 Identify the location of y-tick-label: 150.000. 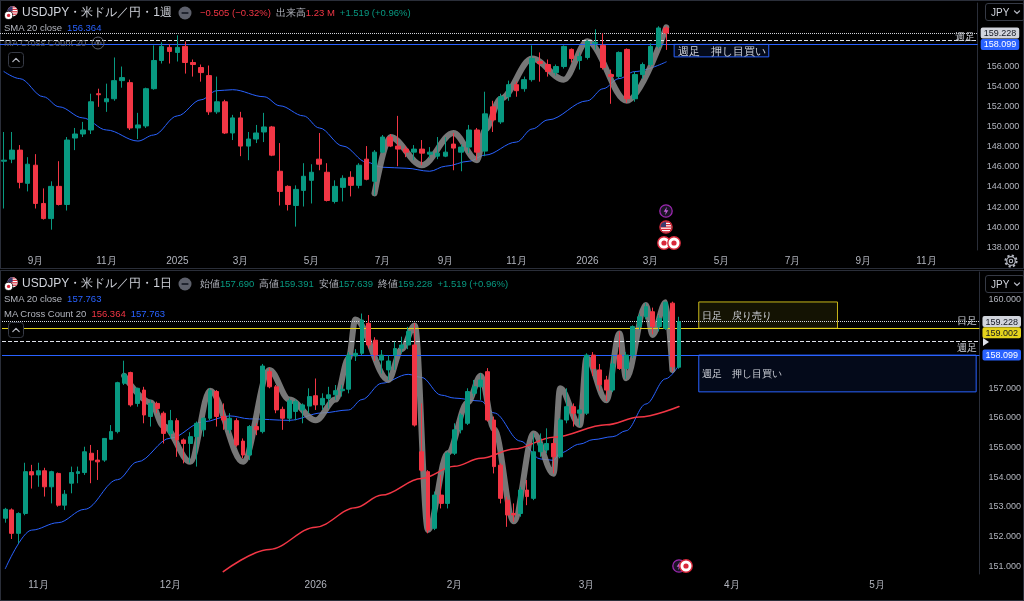
(1003, 125).